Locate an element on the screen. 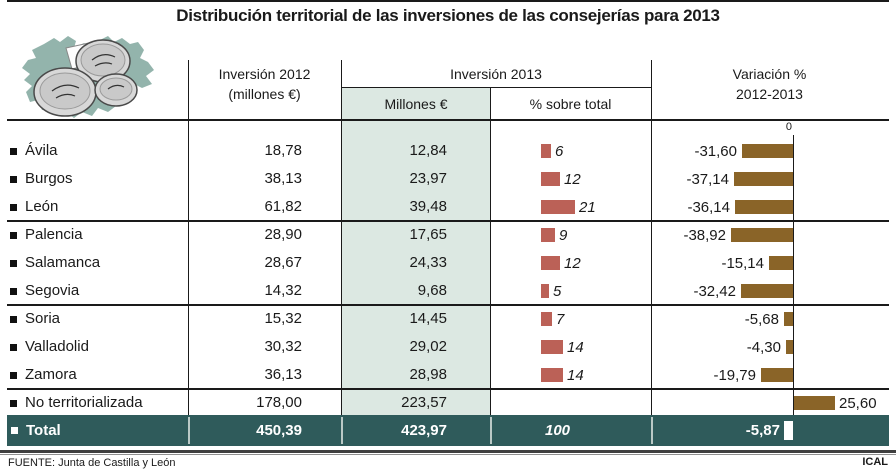  table-row: No territorializada 178,00 223,57 25,60 is located at coordinates (448, 403).